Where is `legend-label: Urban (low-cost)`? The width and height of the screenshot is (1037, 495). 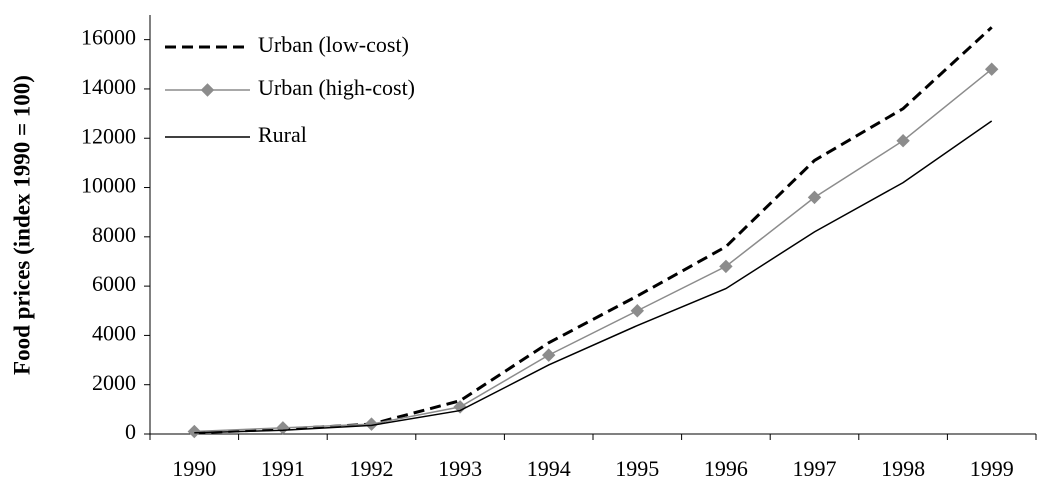 legend-label: Urban (low-cost) is located at coordinates (333, 44).